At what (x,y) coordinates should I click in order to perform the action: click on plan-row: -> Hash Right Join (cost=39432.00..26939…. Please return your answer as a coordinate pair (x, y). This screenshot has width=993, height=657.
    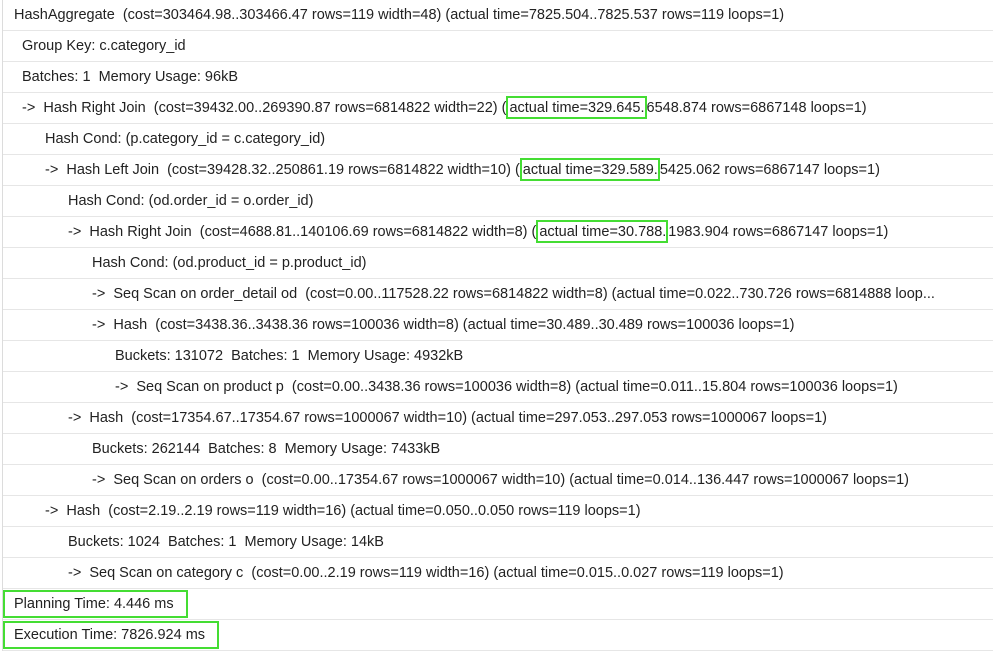
    Looking at the image, I should click on (498, 108).